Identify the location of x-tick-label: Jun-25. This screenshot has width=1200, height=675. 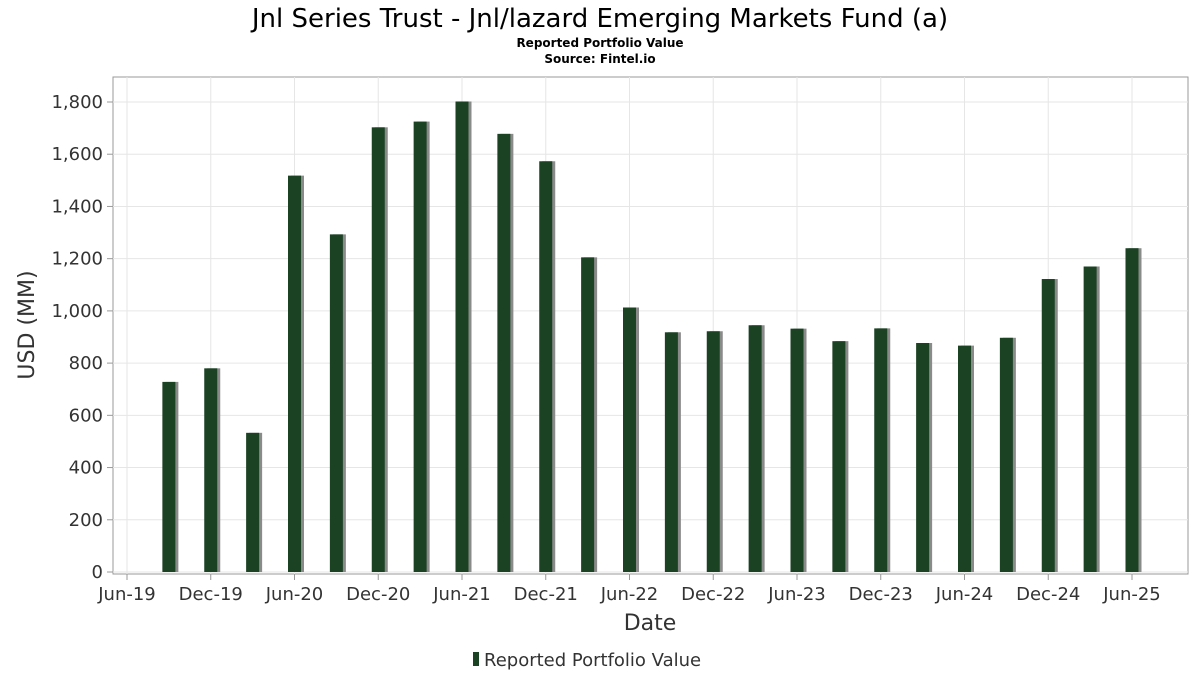
(1131, 594).